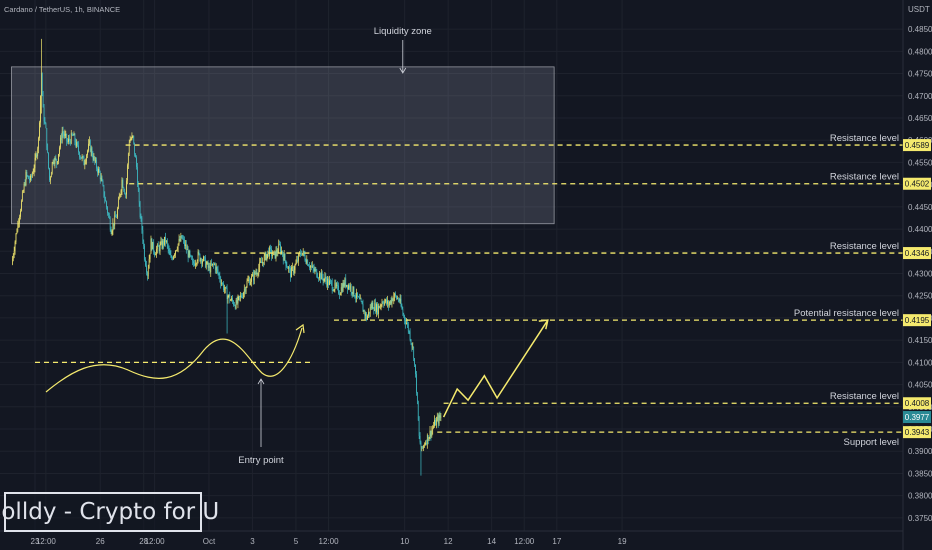 Image resolution: width=932 pixels, height=550 pixels. I want to click on level-price-tag-text: 0.4589, so click(917, 145).